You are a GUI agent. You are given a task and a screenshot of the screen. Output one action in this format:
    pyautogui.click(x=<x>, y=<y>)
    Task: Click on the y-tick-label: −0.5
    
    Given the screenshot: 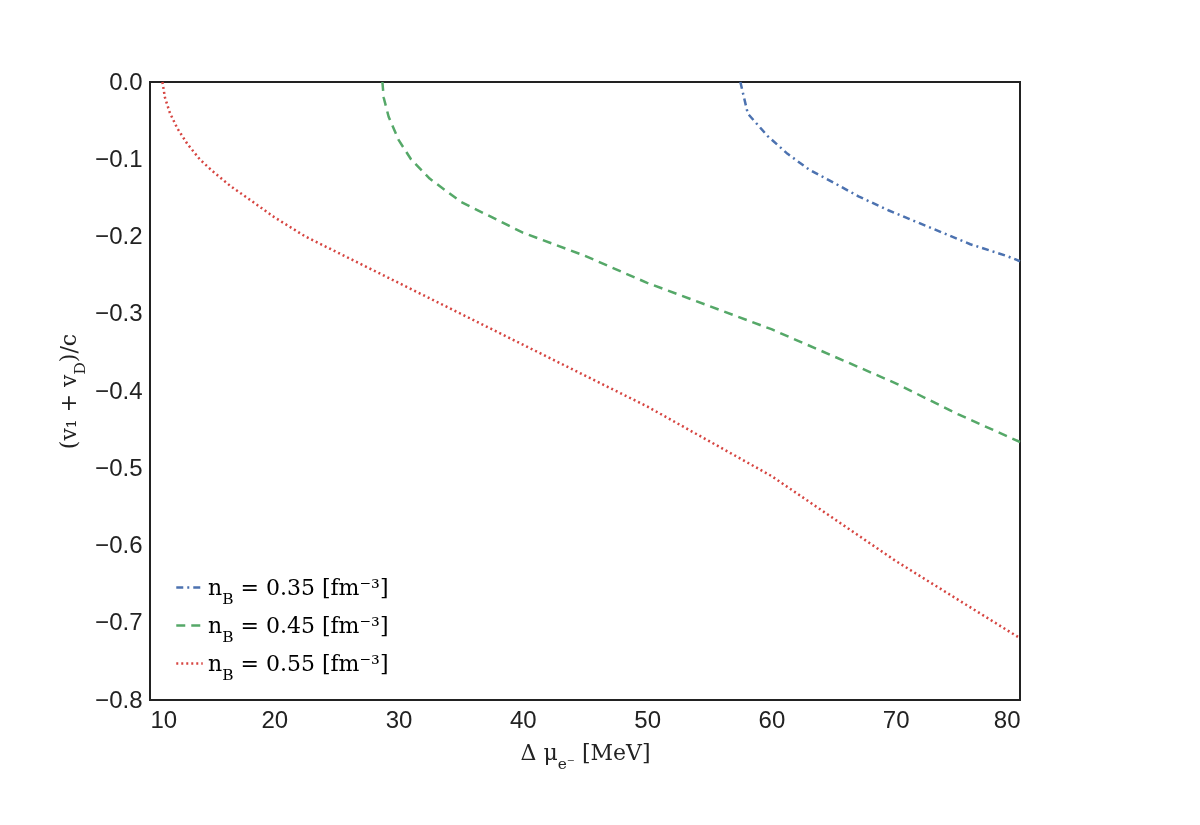 What is the action you would take?
    pyautogui.click(x=119, y=467)
    